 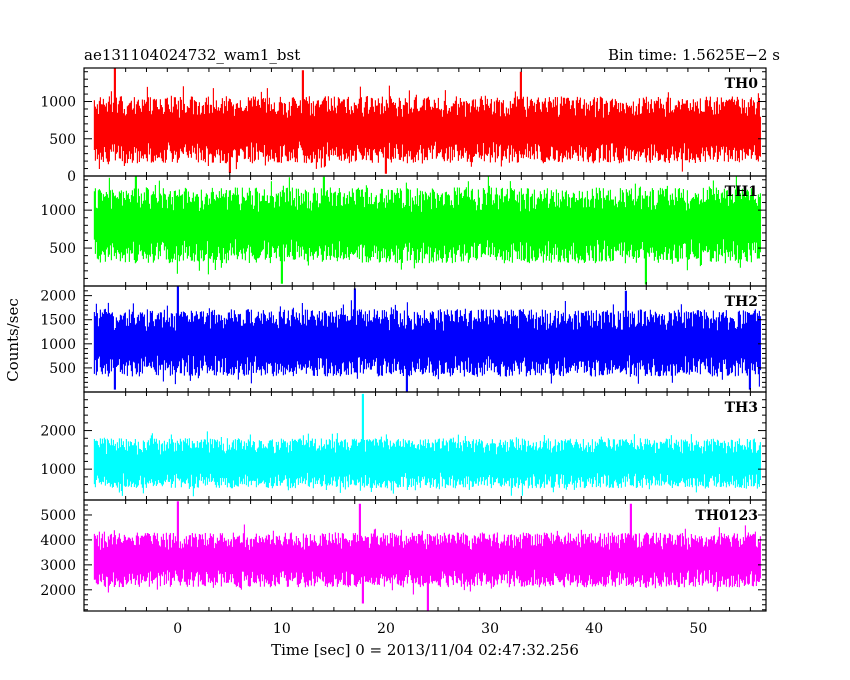 I want to click on y-tick-label: 3000, so click(x=58, y=566).